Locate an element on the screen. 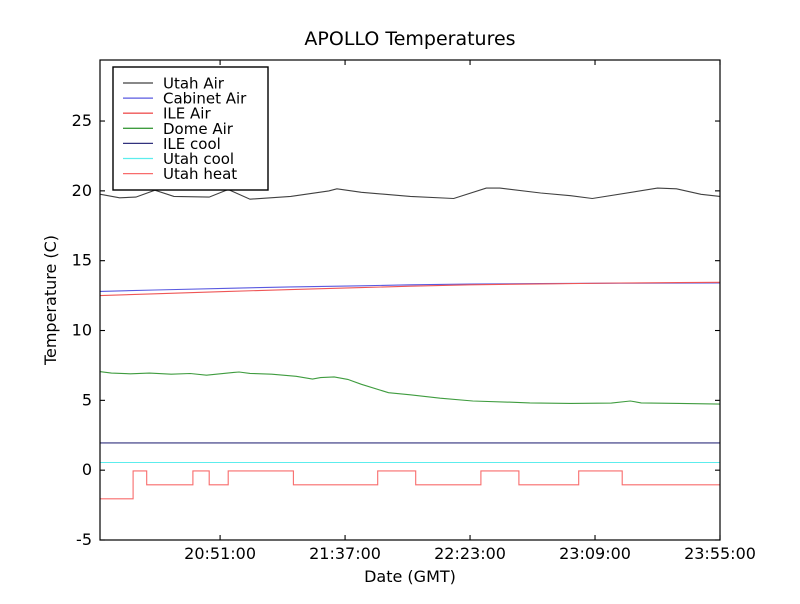 The height and width of the screenshot is (604, 800). y-tick-label: 15 is located at coordinates (82, 260).